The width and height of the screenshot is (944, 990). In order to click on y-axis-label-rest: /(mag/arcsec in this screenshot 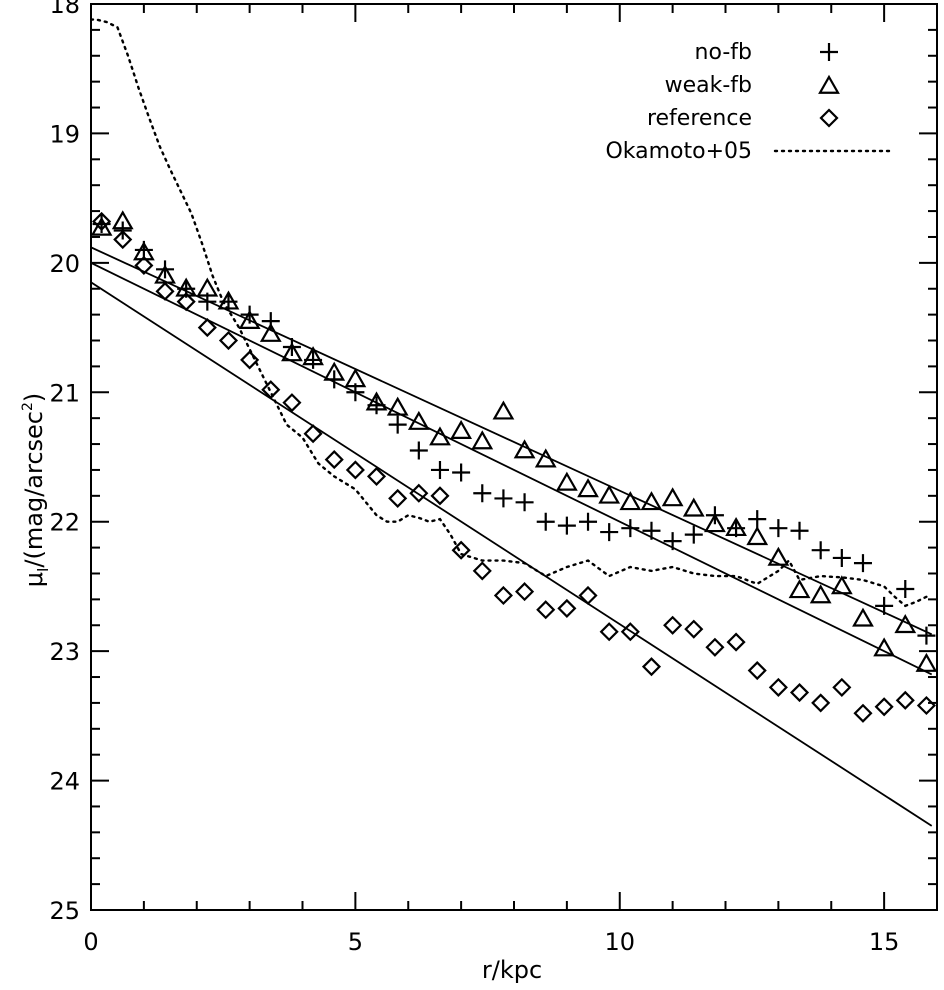, I will do `click(34, 489)`.